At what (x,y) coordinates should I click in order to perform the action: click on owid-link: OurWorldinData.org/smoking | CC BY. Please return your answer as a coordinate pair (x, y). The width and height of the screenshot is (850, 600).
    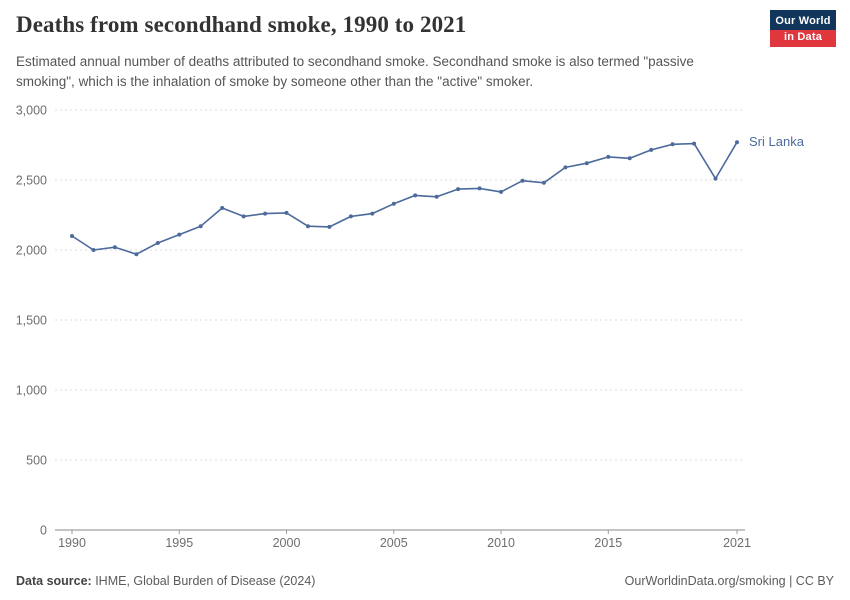
    Looking at the image, I should click on (729, 581).